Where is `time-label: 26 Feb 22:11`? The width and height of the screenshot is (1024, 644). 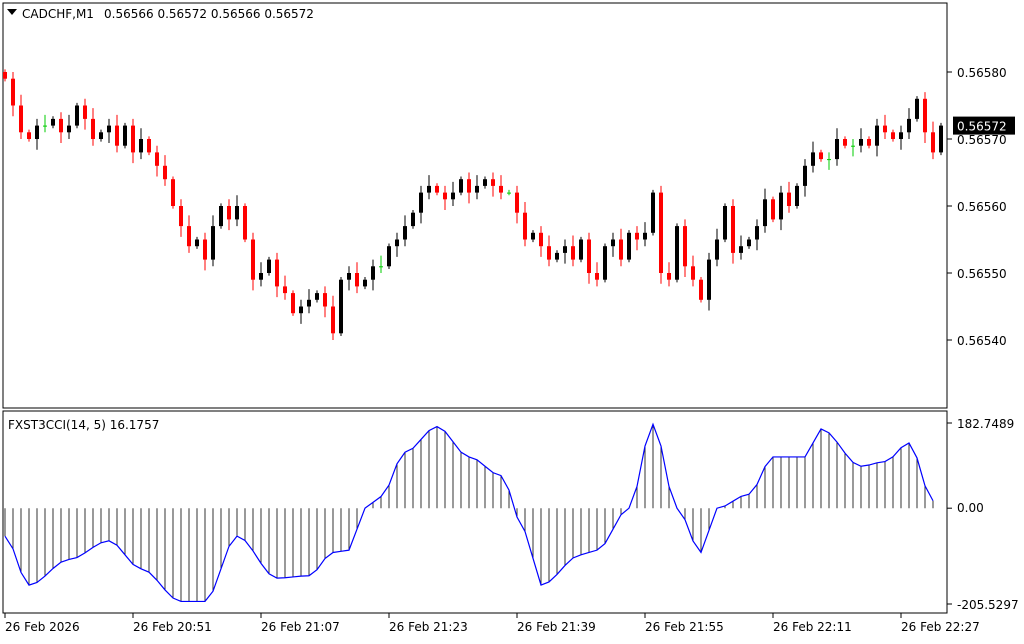 time-label: 26 Feb 22:11 is located at coordinates (812, 627).